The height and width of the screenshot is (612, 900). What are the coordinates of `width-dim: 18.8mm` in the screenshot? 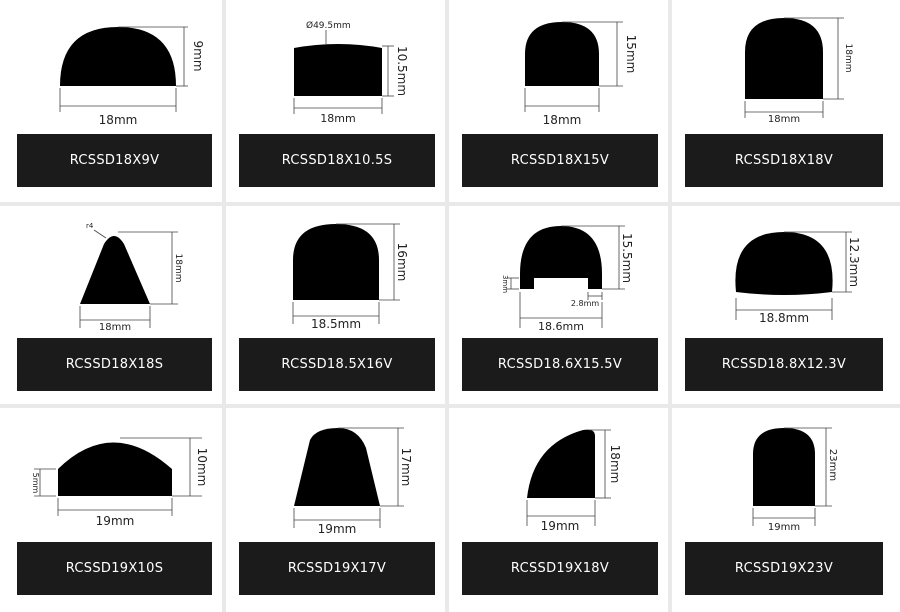 It's located at (784, 318).